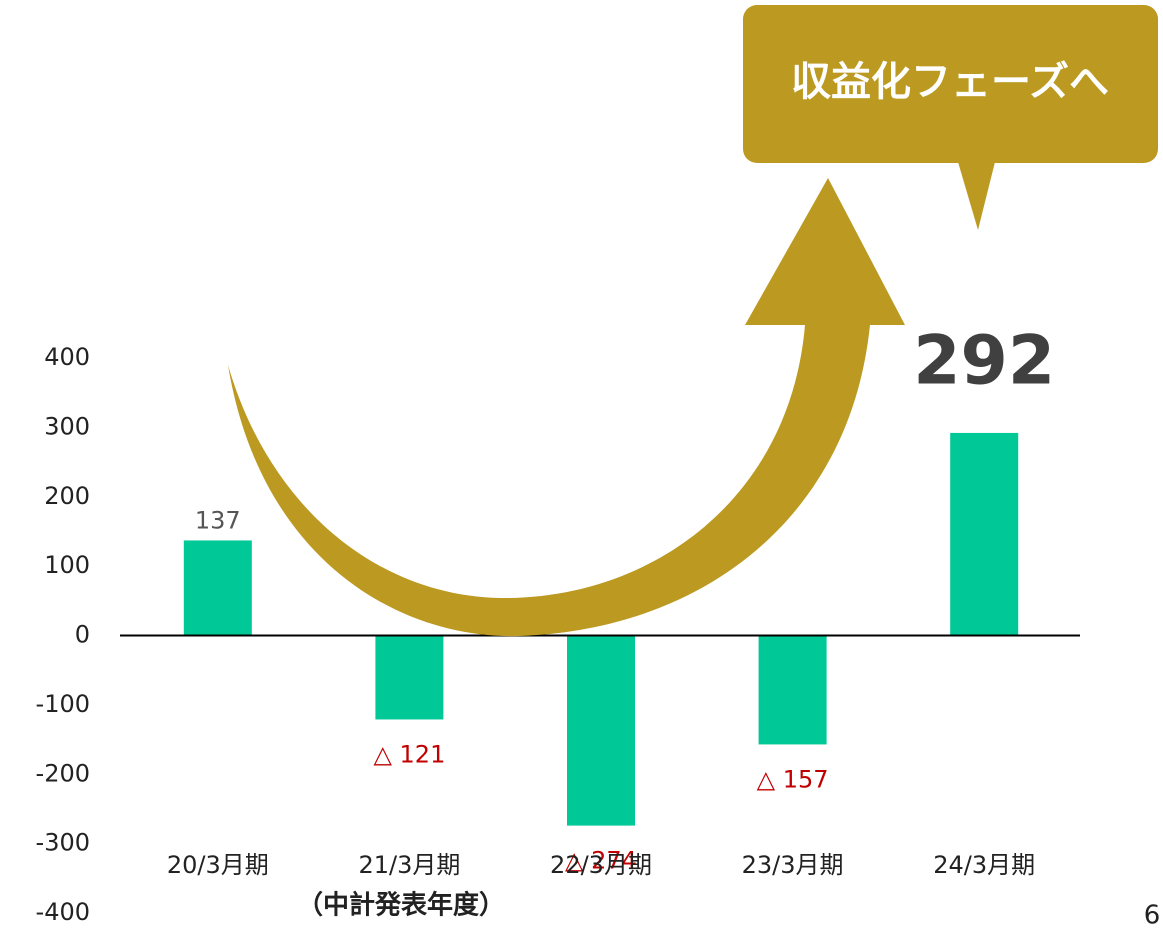  I want to click on highlight-value-label: 292, so click(984, 360).